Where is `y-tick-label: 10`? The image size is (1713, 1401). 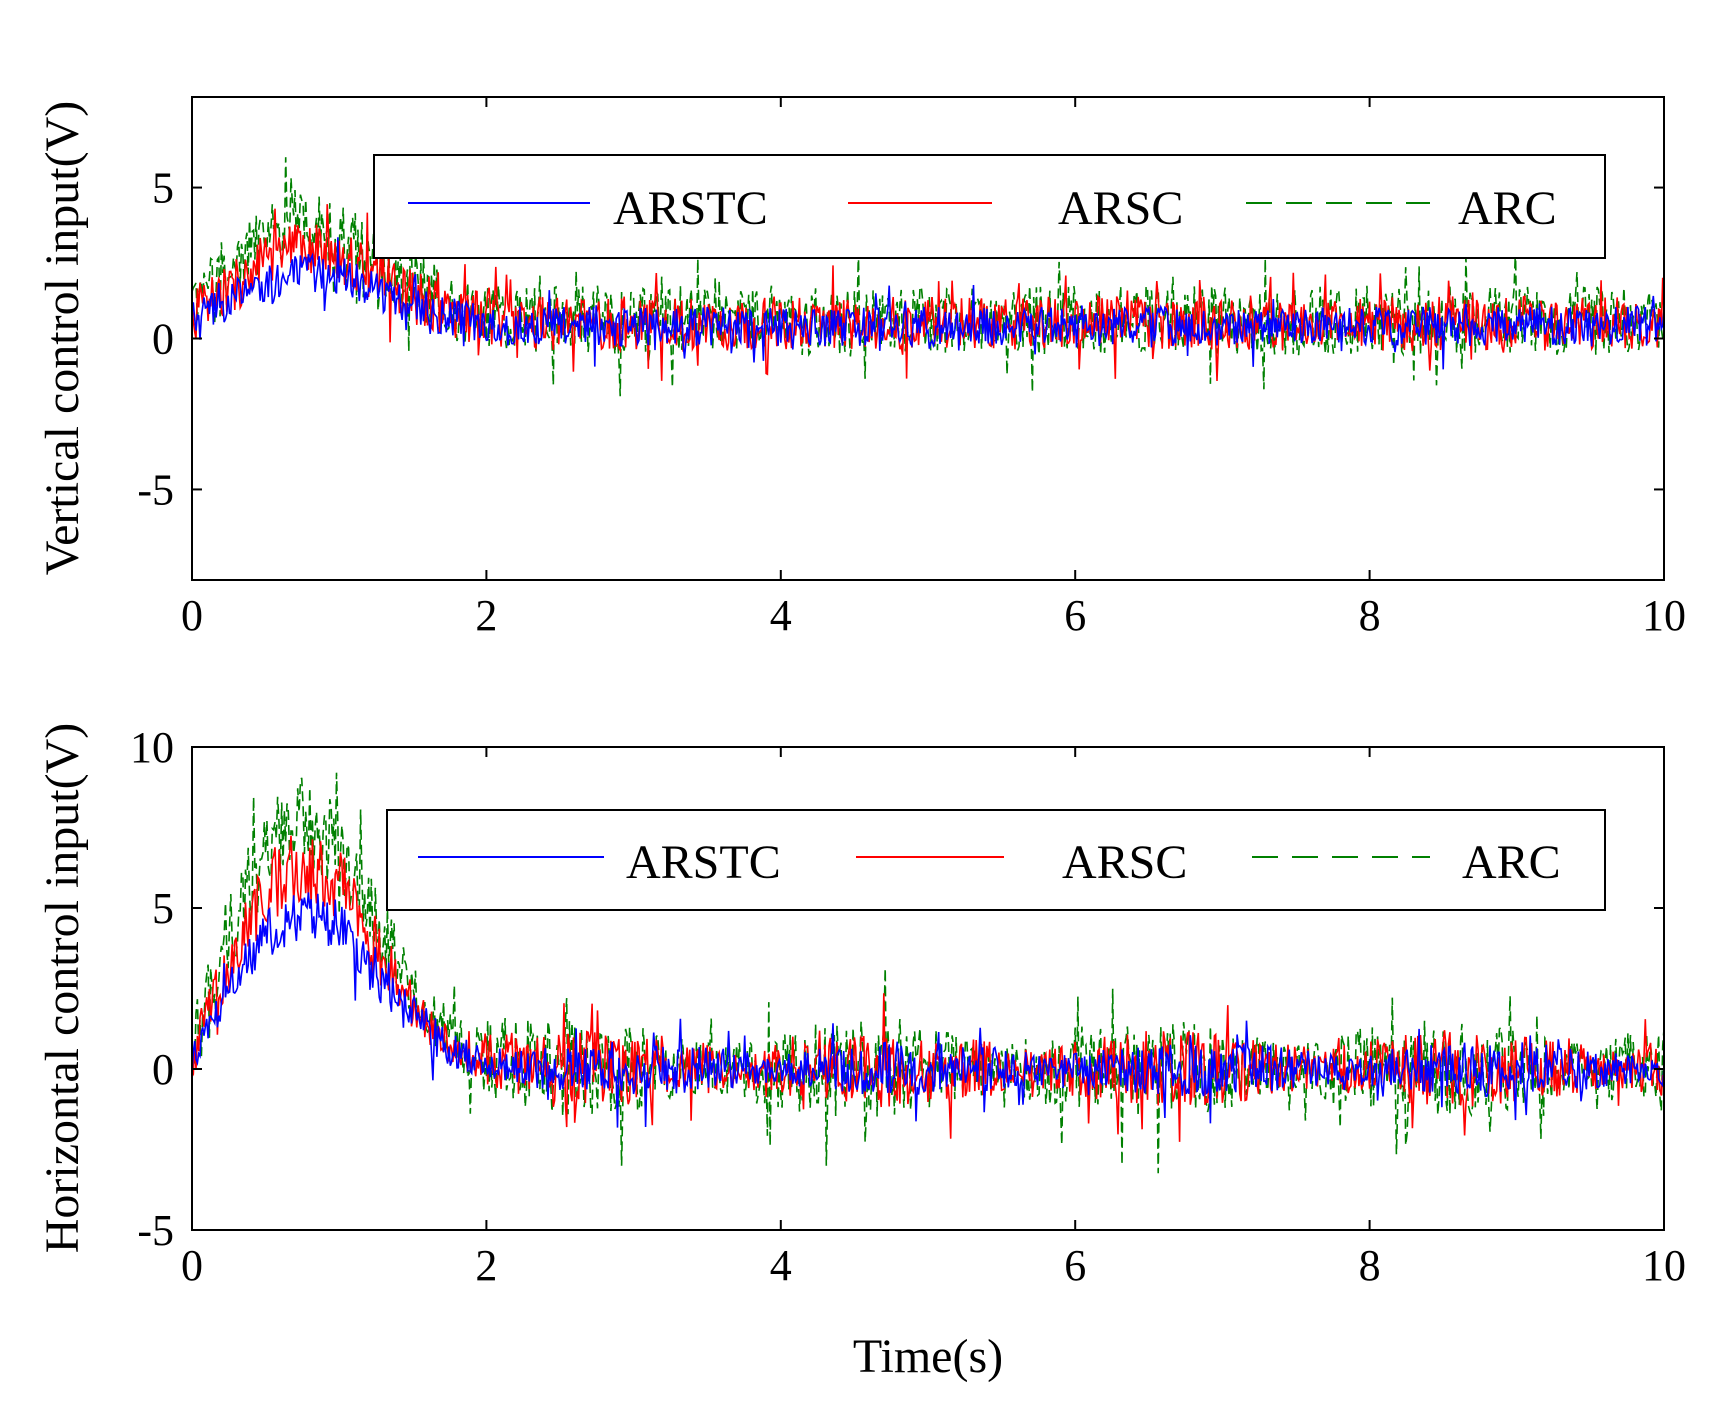
y-tick-label: 10 is located at coordinates (152, 747).